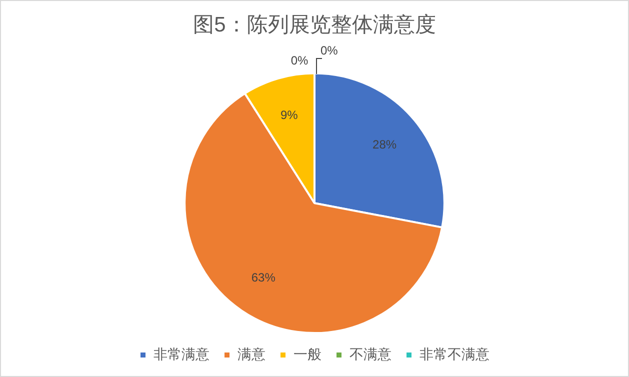 This screenshot has width=629, height=377. Describe the element at coordinates (252, 354) in the screenshot. I see `legend-label: 满意` at that location.